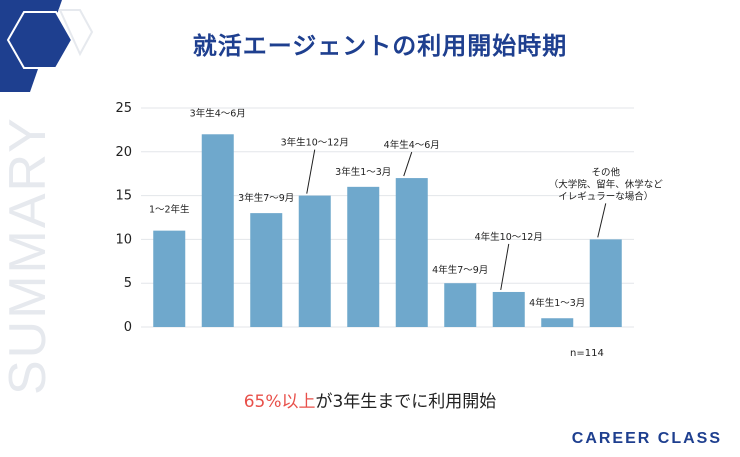 The width and height of the screenshot is (740, 457). Describe the element at coordinates (605, 196) in the screenshot. I see `bar-data-label: イレギュラーな場合）` at that location.